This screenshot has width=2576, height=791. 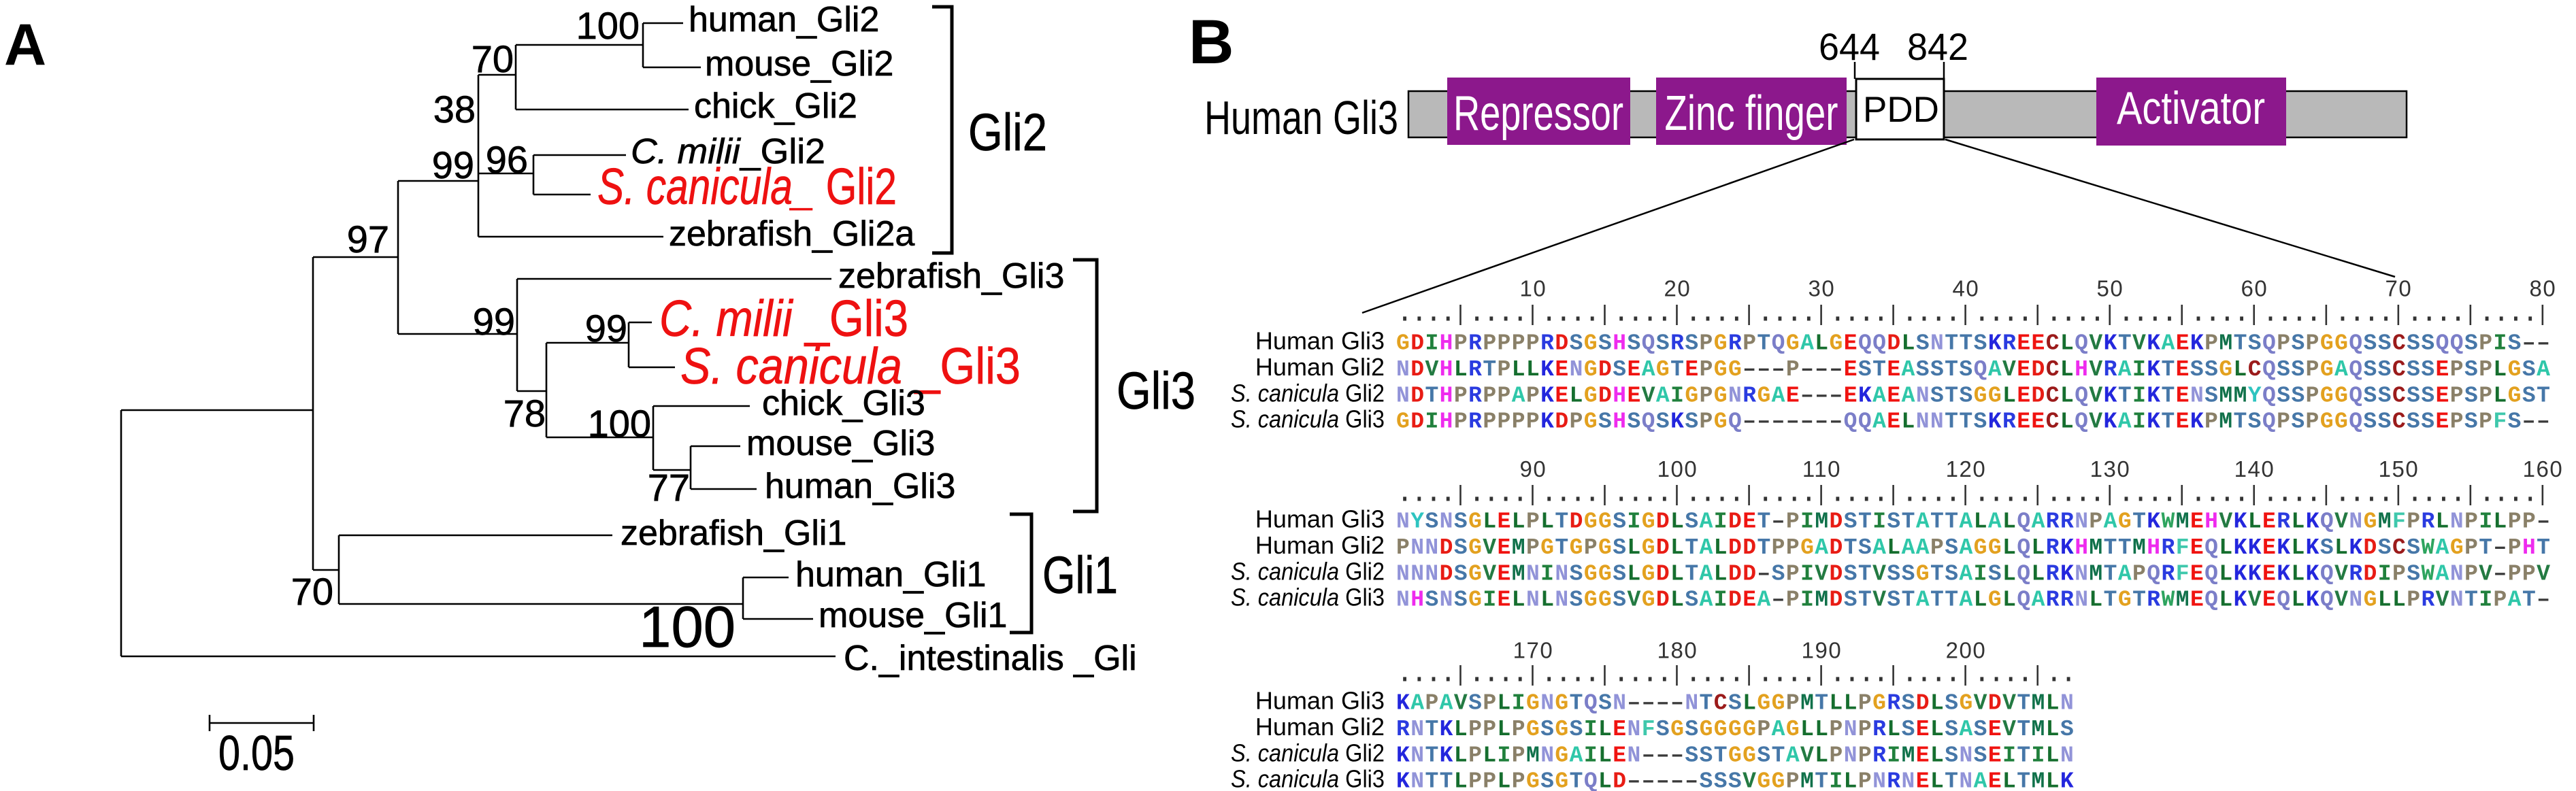 I want to click on svg-text: 97, so click(x=368, y=239).